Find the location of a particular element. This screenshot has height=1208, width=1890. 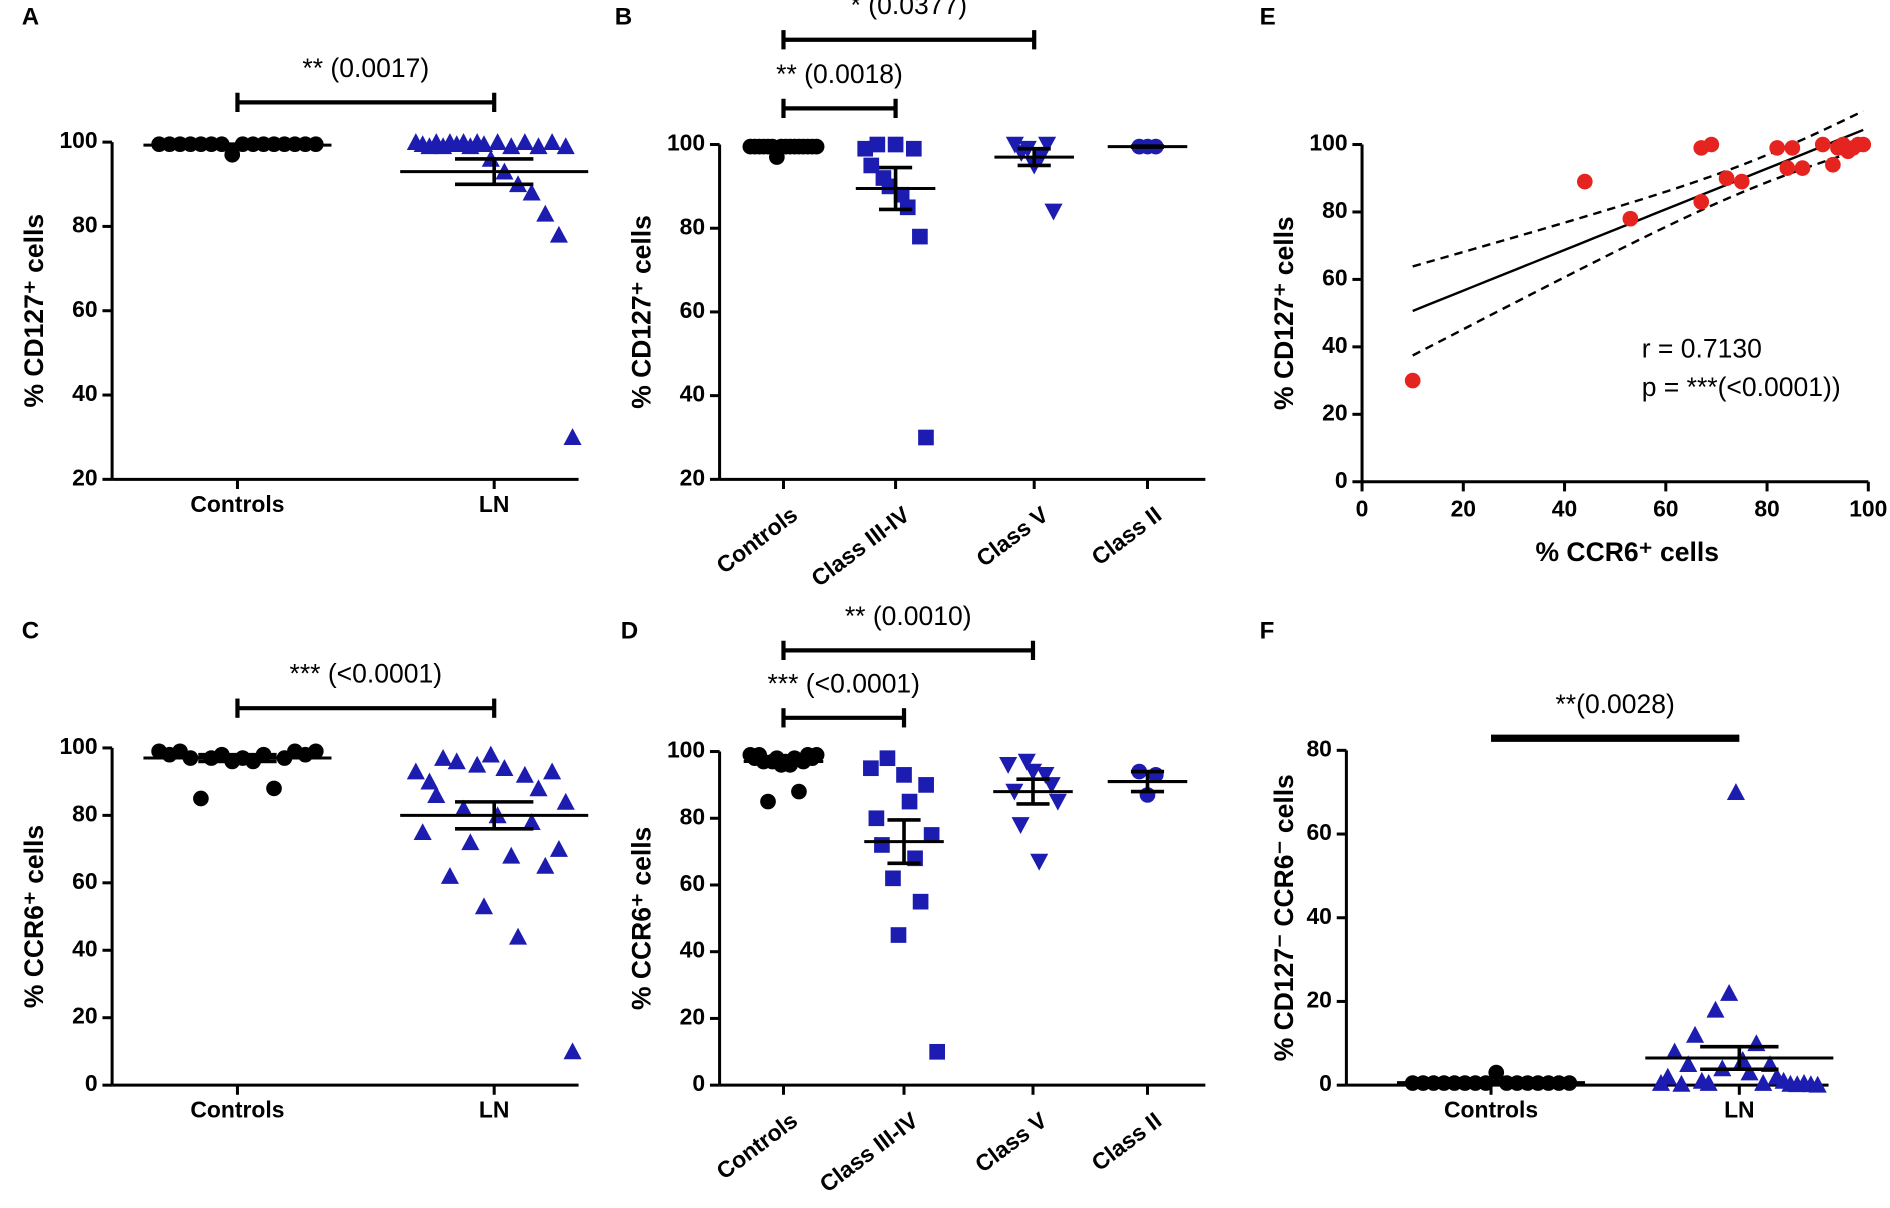

panel-label: B is located at coordinates (623, 16).